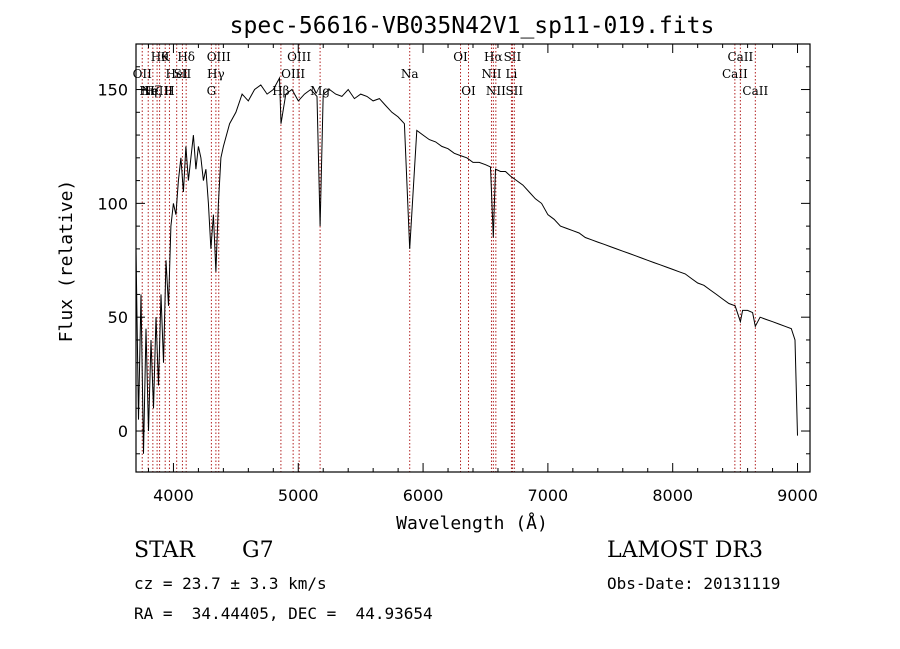 The height and width of the screenshot is (649, 900). I want to click on obs-date-text: Obs-Date: 20131119, so click(694, 583).